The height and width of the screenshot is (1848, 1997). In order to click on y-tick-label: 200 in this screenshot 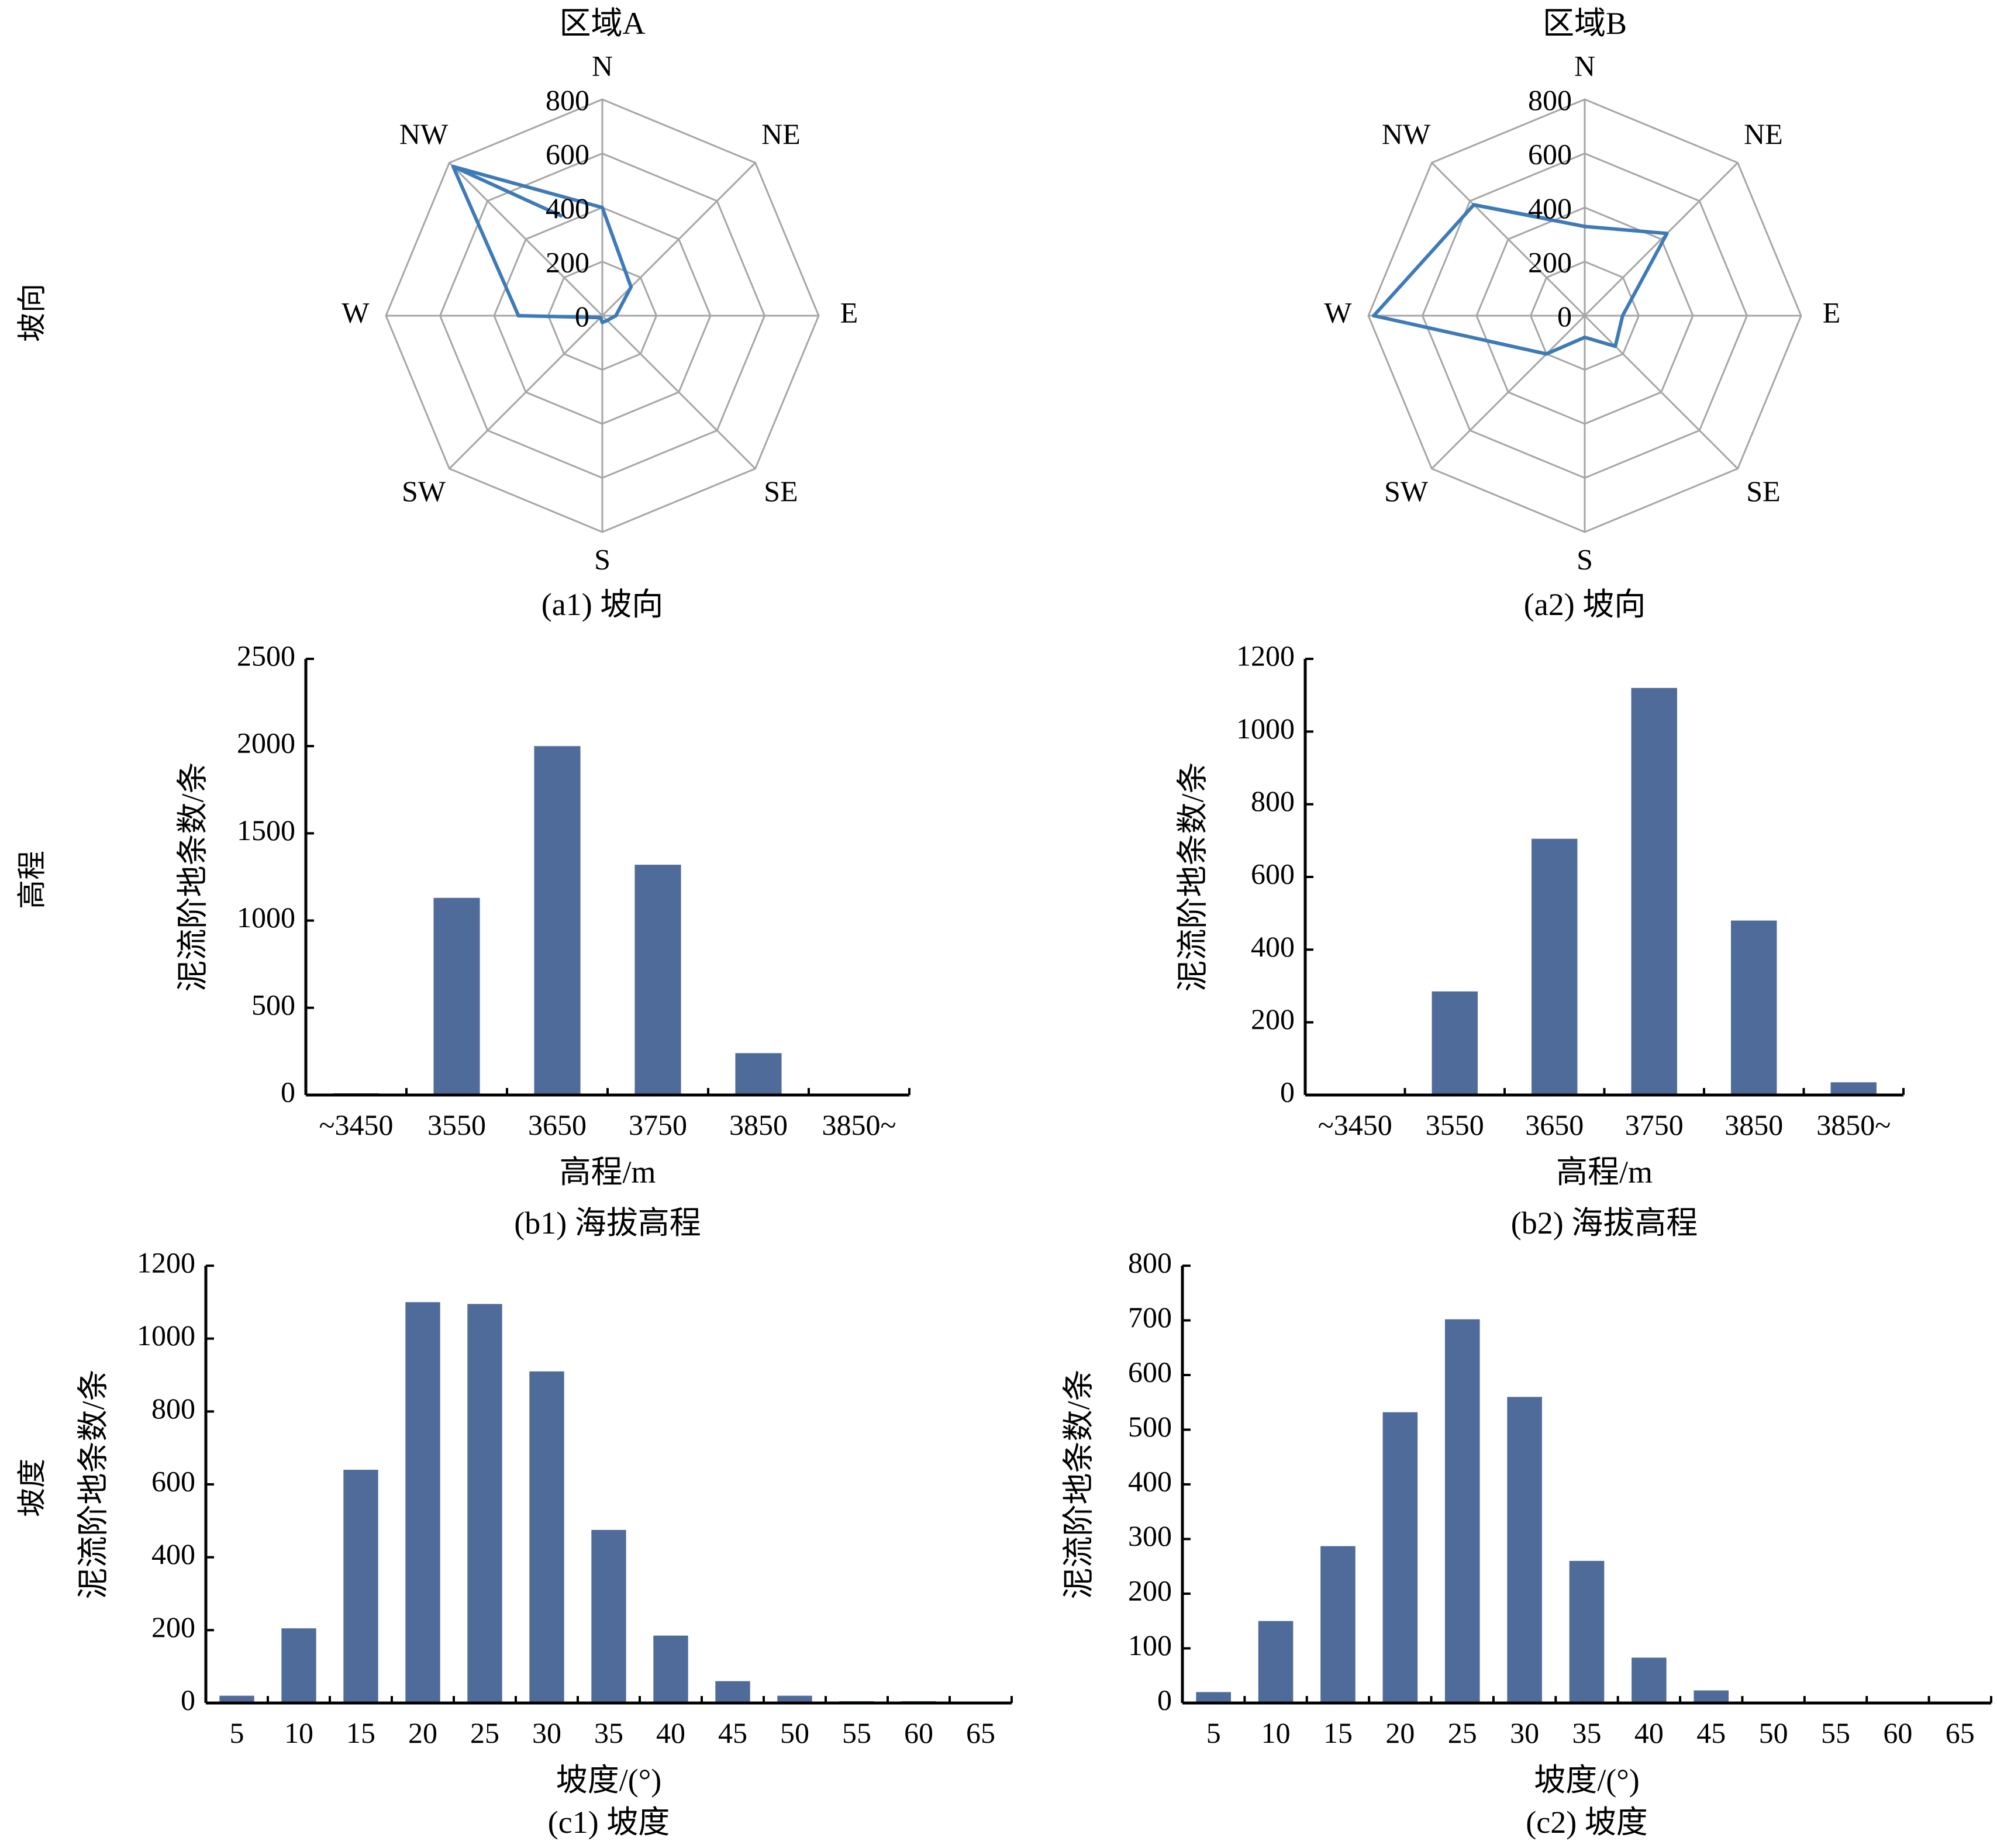, I will do `click(1150, 1590)`.